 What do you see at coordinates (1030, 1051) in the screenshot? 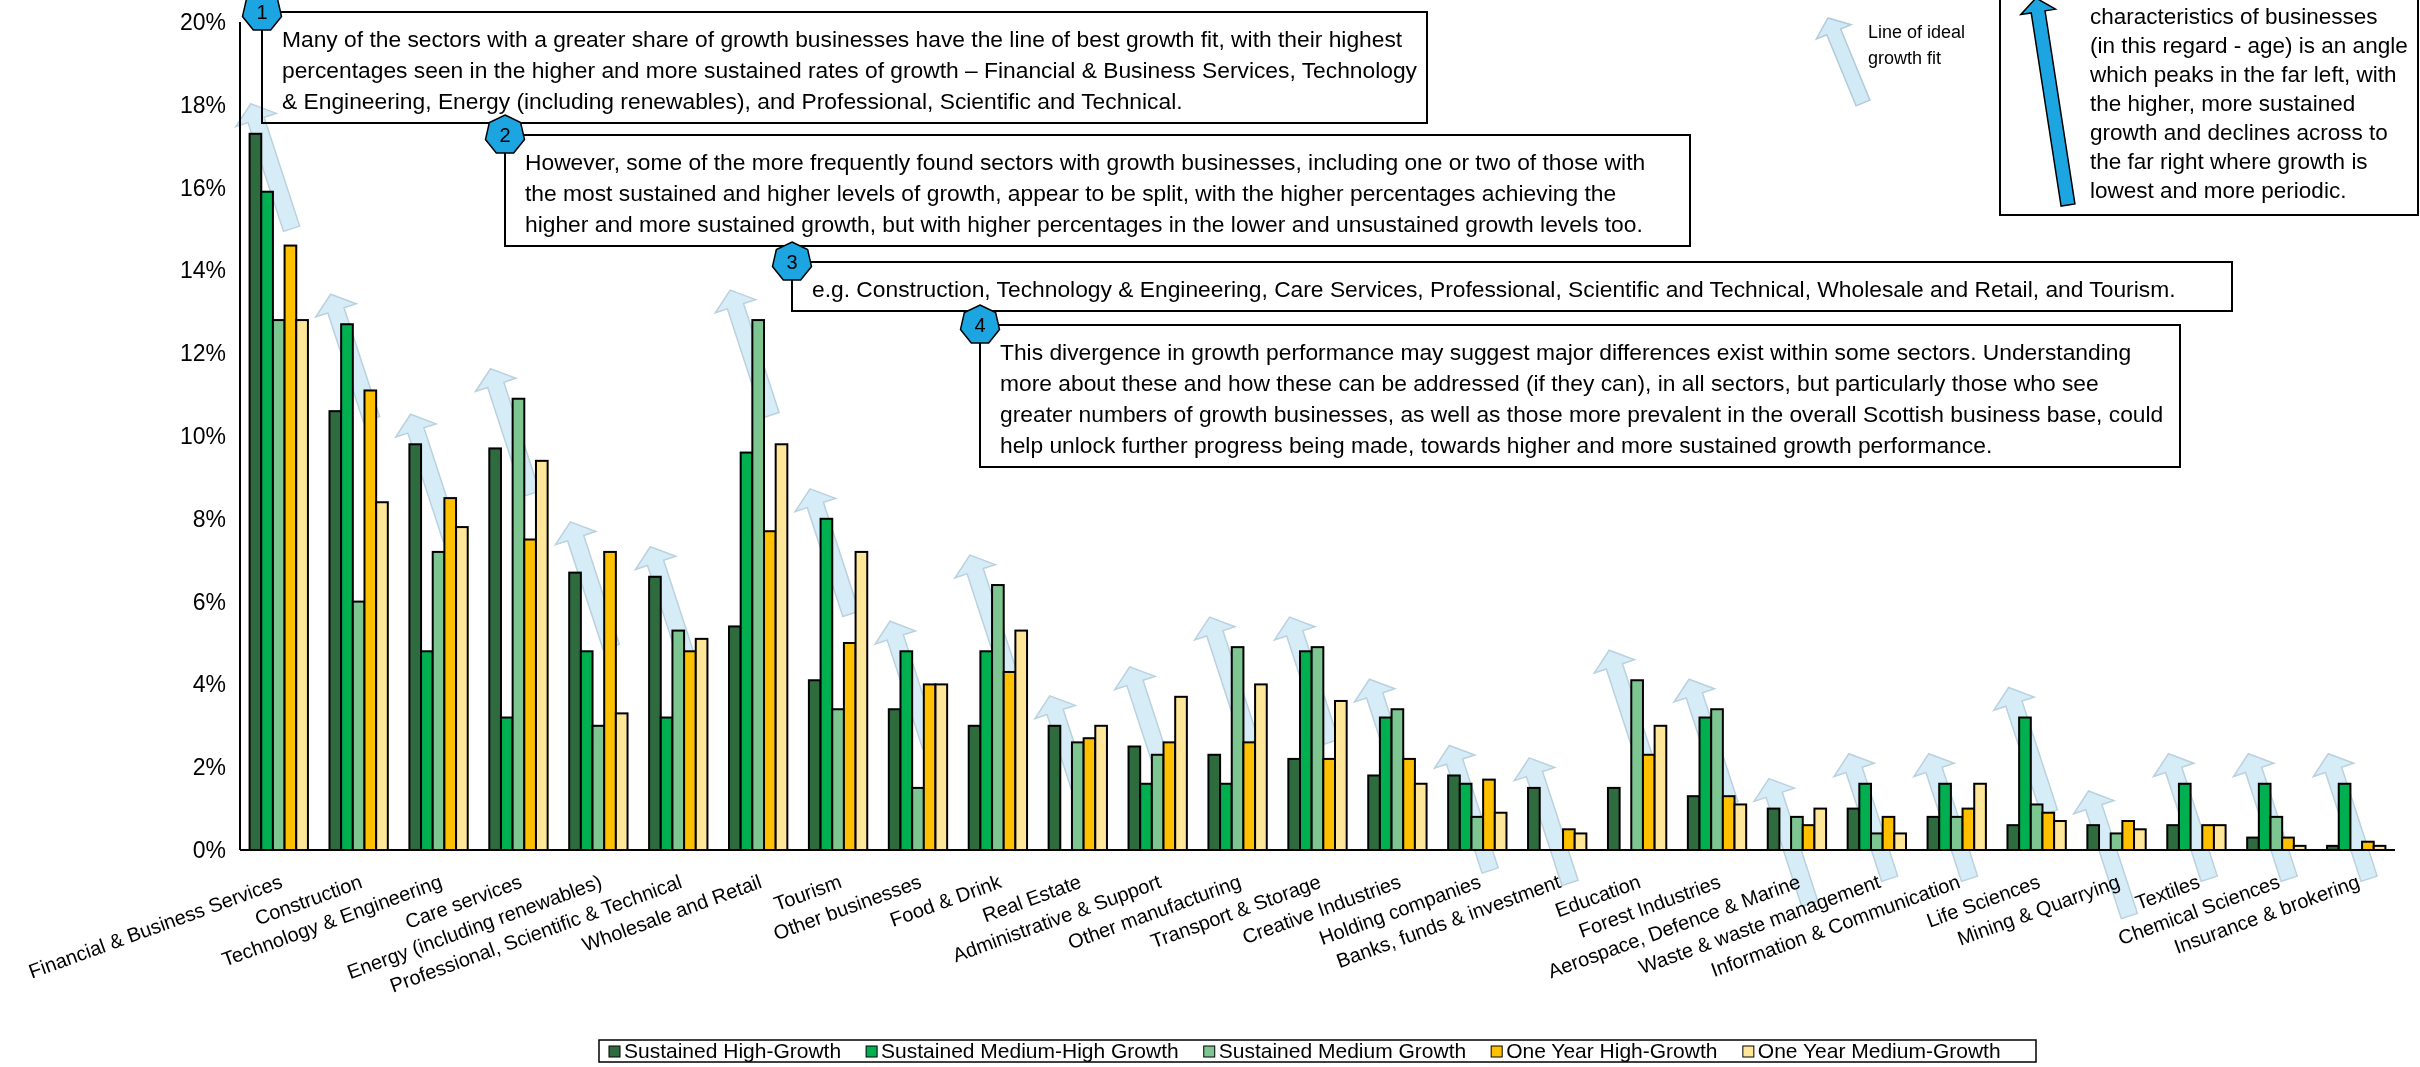
I see `legend-label: Sustained Medium-High Growth` at bounding box center [1030, 1051].